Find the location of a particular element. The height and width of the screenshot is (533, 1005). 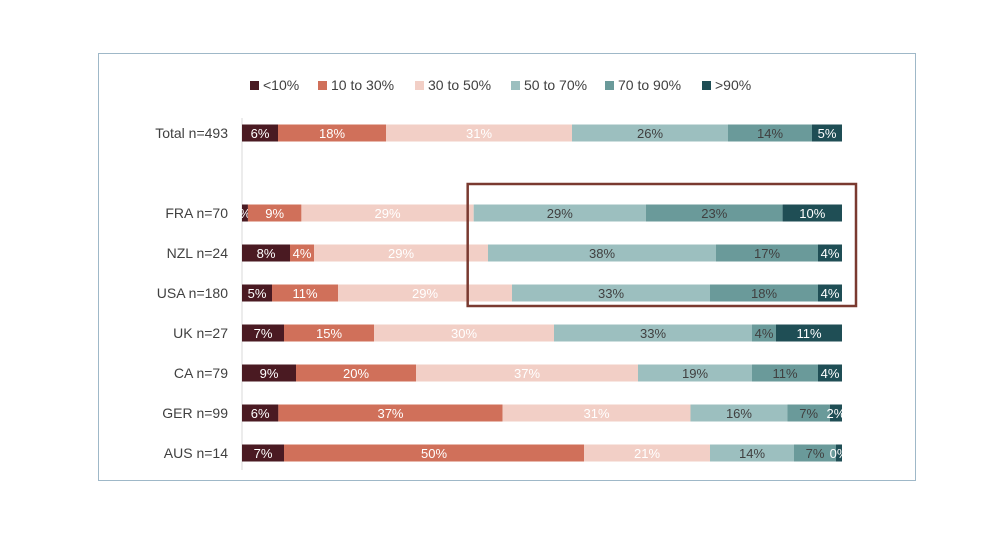

data-label: 5% is located at coordinates (827, 133).